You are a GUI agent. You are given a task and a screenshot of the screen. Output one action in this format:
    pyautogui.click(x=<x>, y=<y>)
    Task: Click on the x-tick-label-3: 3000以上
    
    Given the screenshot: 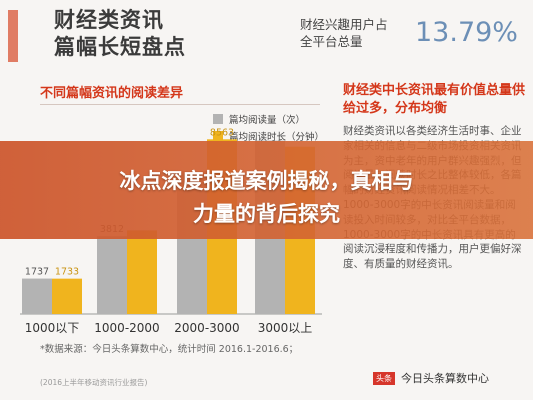 What is the action you would take?
    pyautogui.click(x=285, y=328)
    